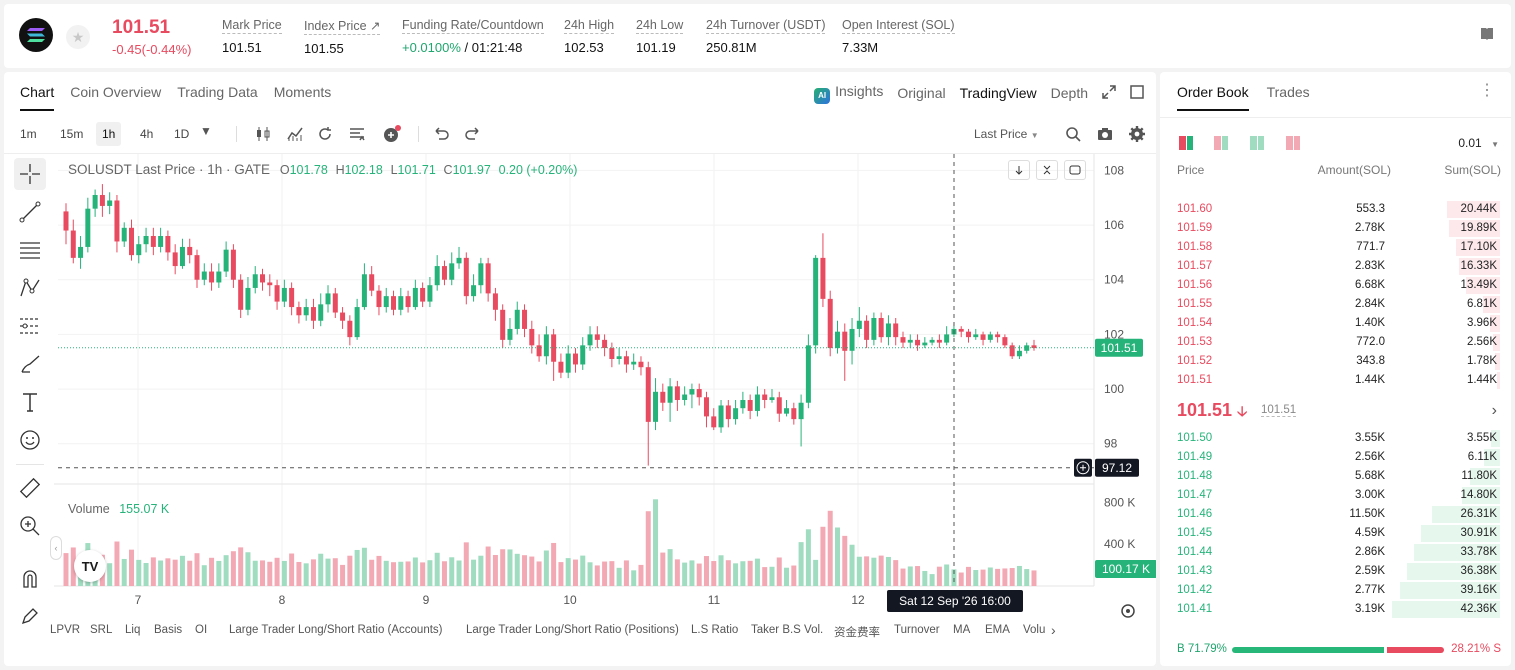 This screenshot has width=1515, height=670. What do you see at coordinates (72, 134) in the screenshot?
I see `timeframe-15m: 15m` at bounding box center [72, 134].